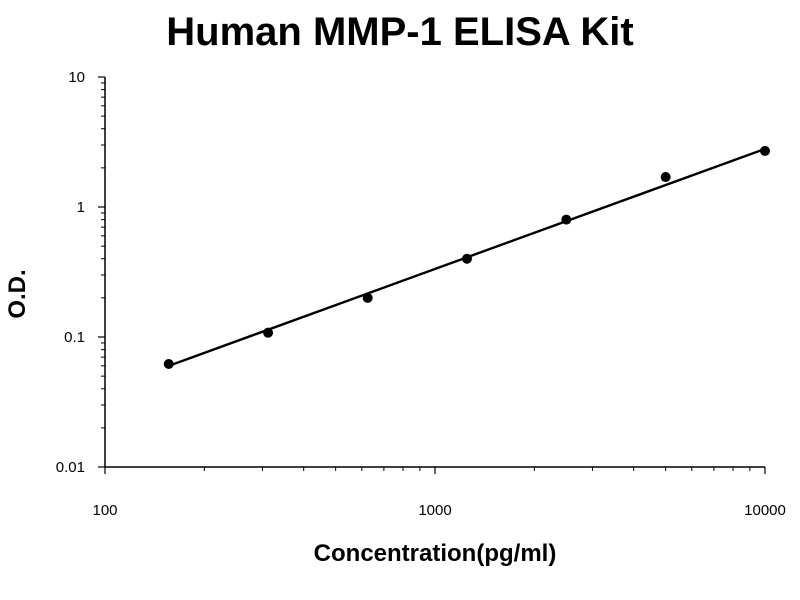 Image resolution: width=800 pixels, height=600 pixels. What do you see at coordinates (17, 294) in the screenshot?
I see `y-axis-label: O.D.` at bounding box center [17, 294].